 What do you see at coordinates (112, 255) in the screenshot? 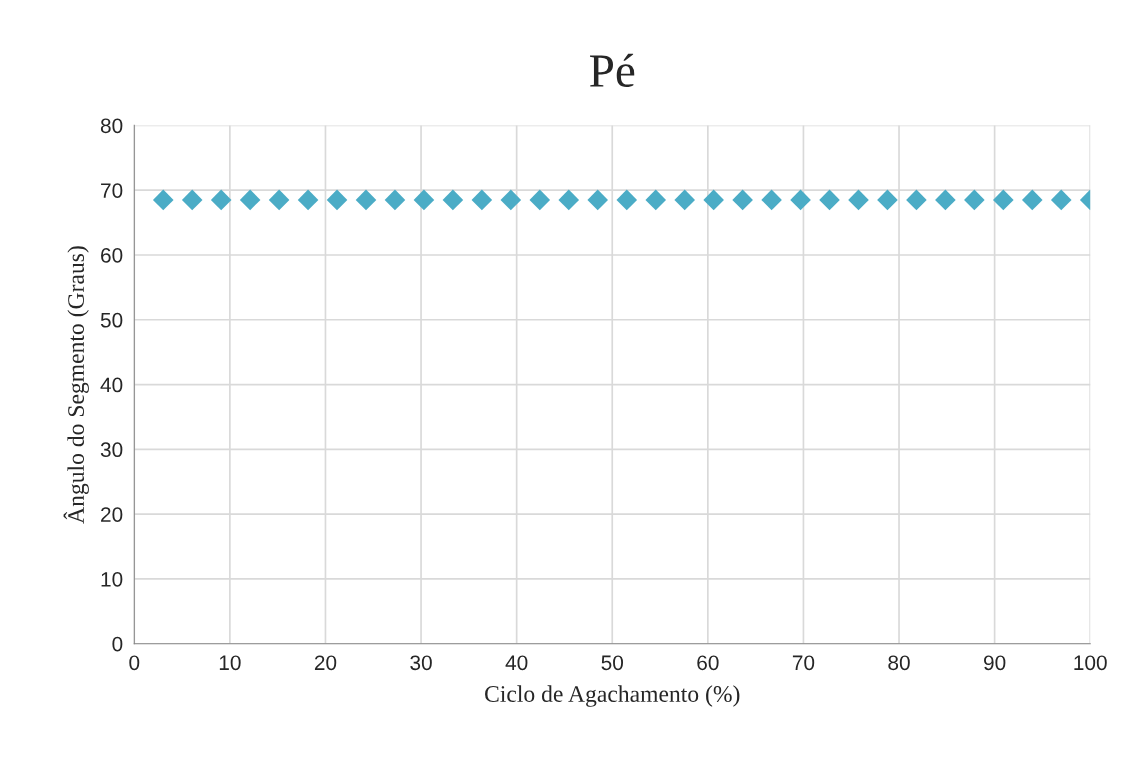
I see `y-tick-label: 60` at bounding box center [112, 255].